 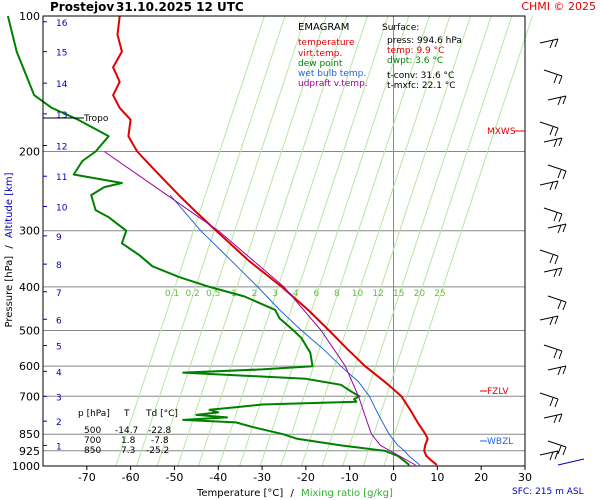 I want to click on pressure-tick-label: 850, so click(x=29, y=434).